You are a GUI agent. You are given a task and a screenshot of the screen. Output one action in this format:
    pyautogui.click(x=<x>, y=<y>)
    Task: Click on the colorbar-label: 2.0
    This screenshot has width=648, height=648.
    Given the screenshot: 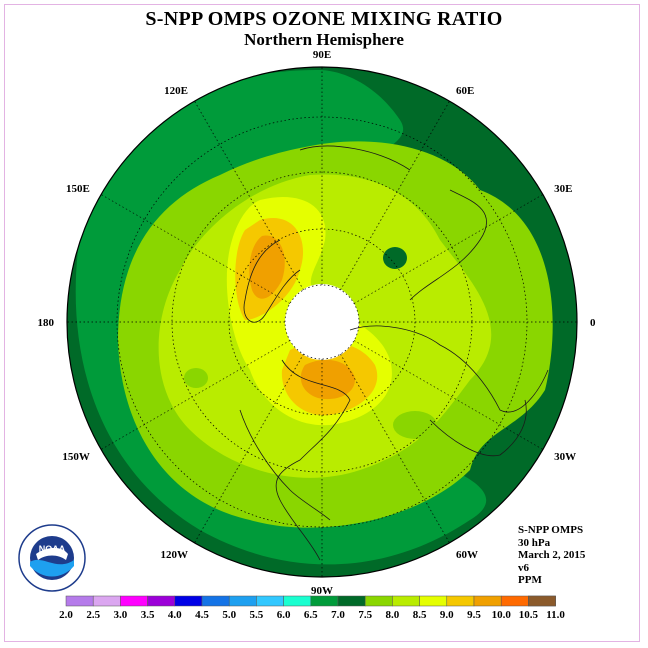 What is the action you would take?
    pyautogui.click(x=66, y=615)
    